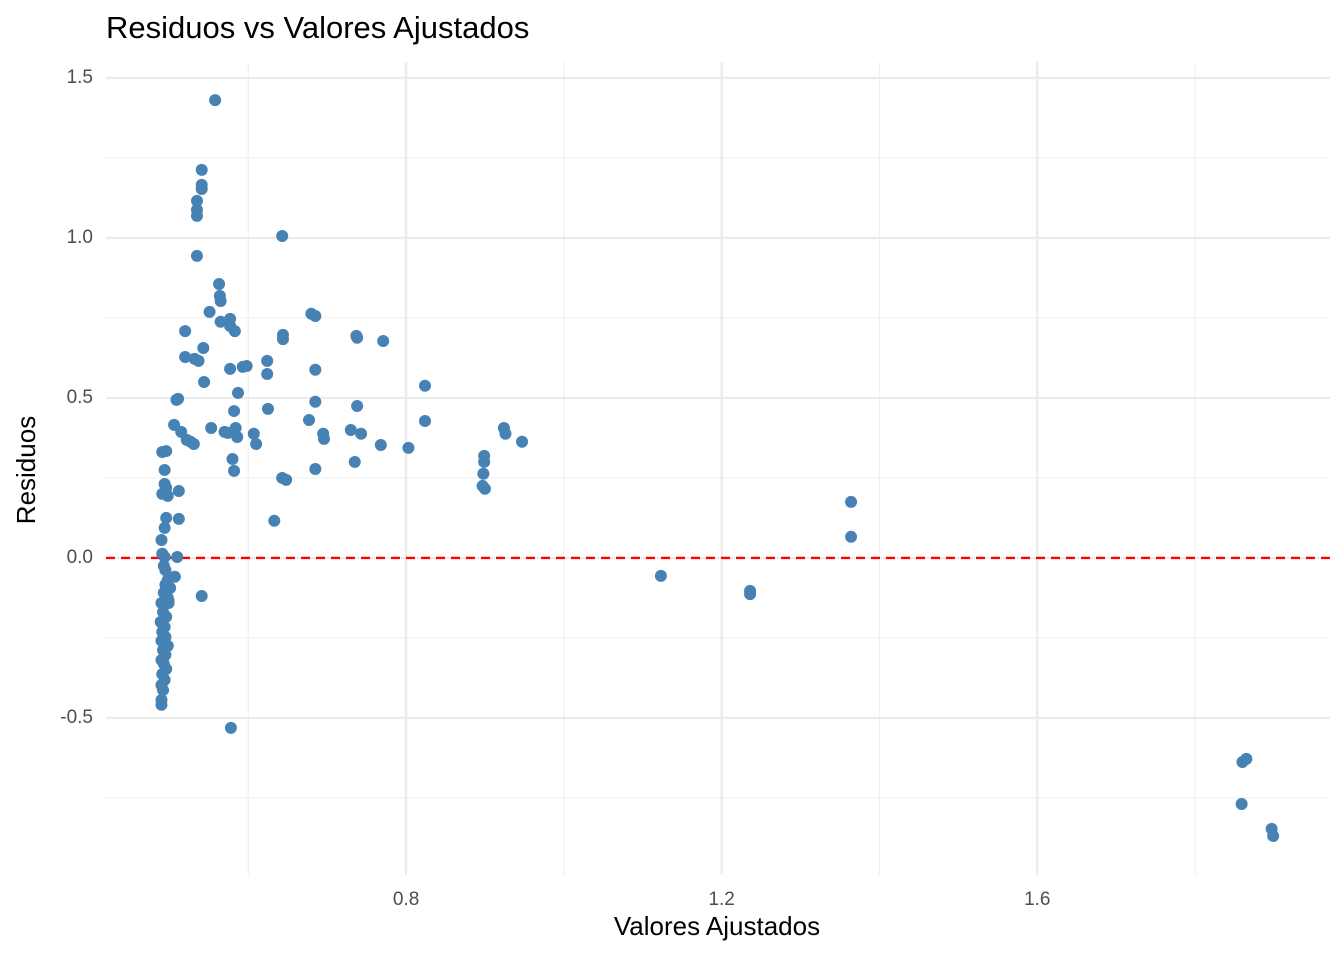 Image resolution: width=1344 pixels, height=960 pixels. I want to click on chart-title: Residuos vs Valores Ajustados, so click(317, 27).